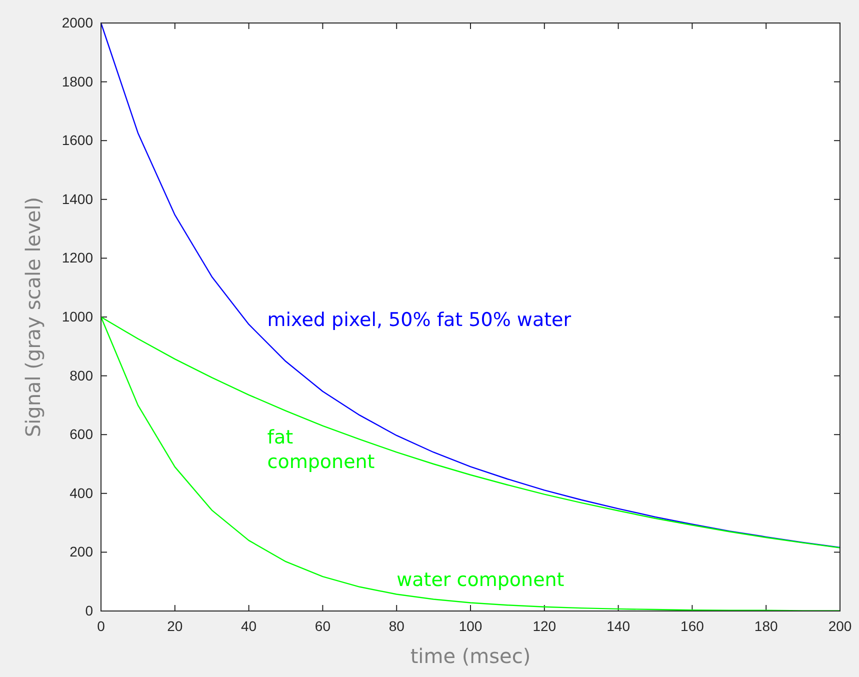  I want to click on x-tick-label: 60, so click(322, 626).